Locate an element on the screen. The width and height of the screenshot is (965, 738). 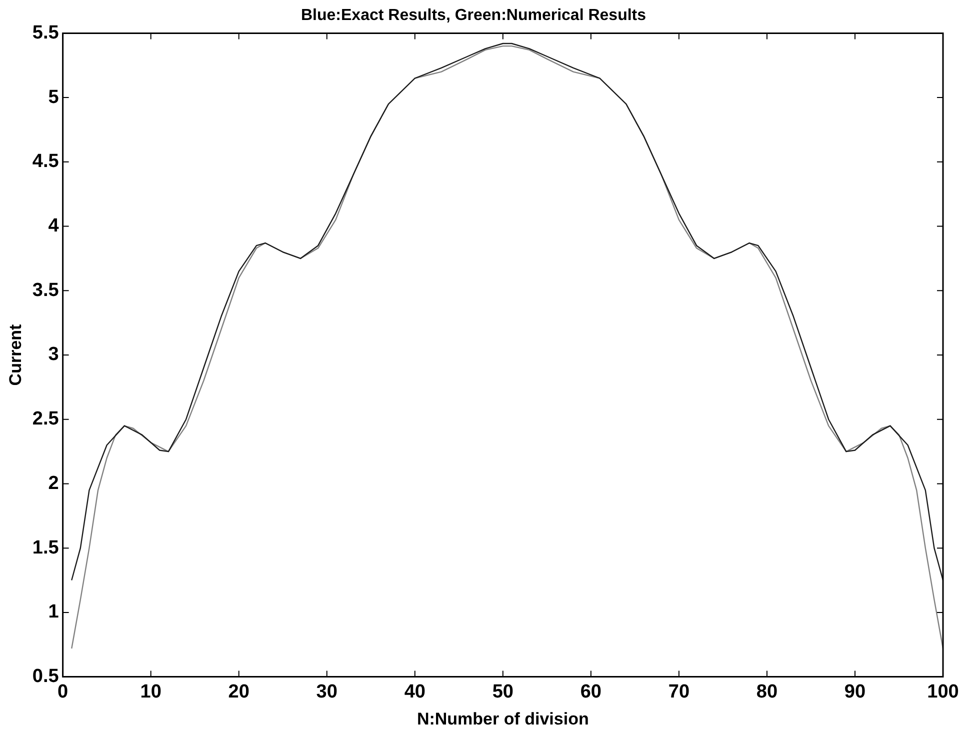
y-tick-label: 3 is located at coordinates (53, 355).